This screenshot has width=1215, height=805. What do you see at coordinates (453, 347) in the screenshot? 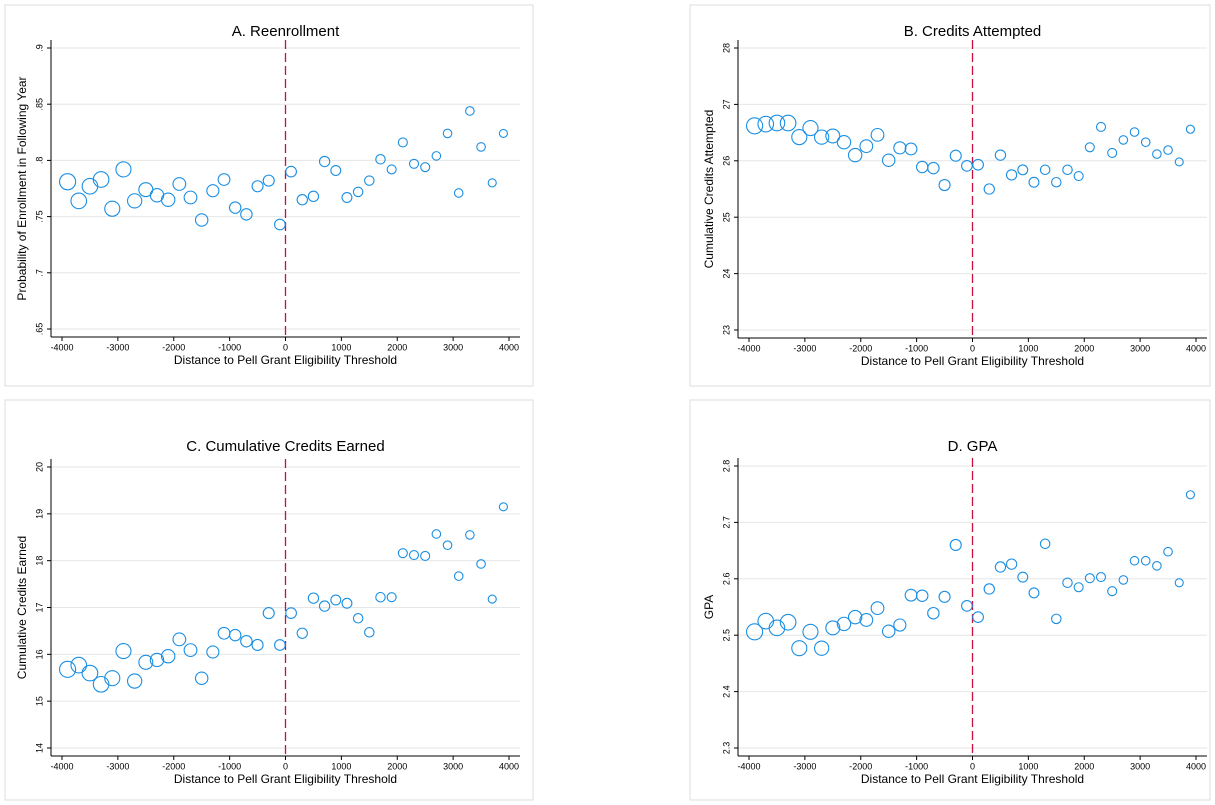
I see `x-tick-label: 3000` at bounding box center [453, 347].